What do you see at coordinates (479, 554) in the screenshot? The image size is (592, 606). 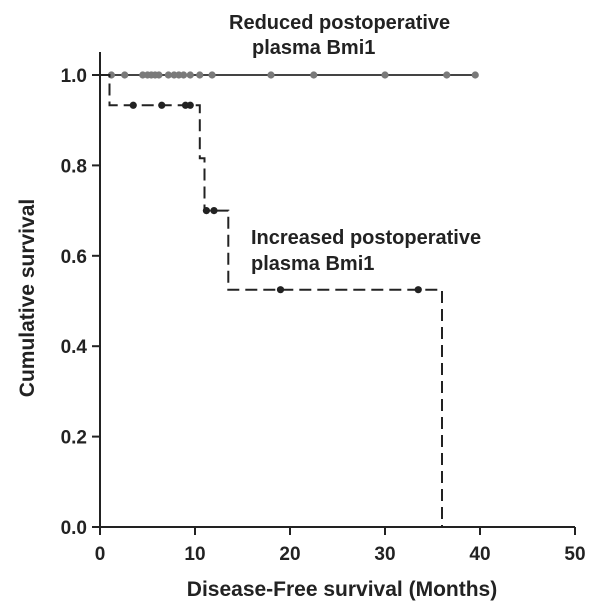 I see `x-tick-label: 40` at bounding box center [479, 554].